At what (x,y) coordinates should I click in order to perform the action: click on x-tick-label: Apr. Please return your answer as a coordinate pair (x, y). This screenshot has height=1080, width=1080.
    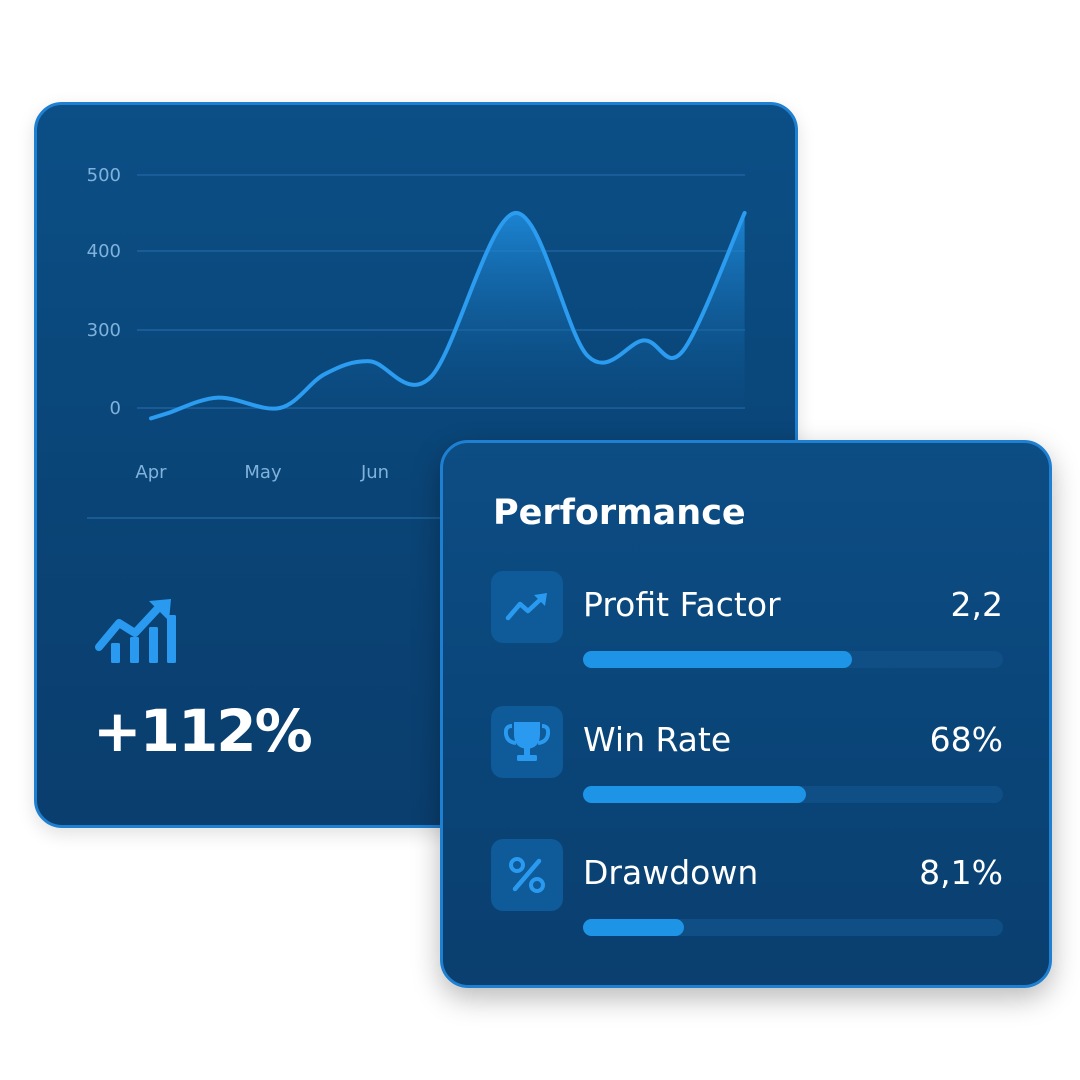
    Looking at the image, I should click on (151, 472).